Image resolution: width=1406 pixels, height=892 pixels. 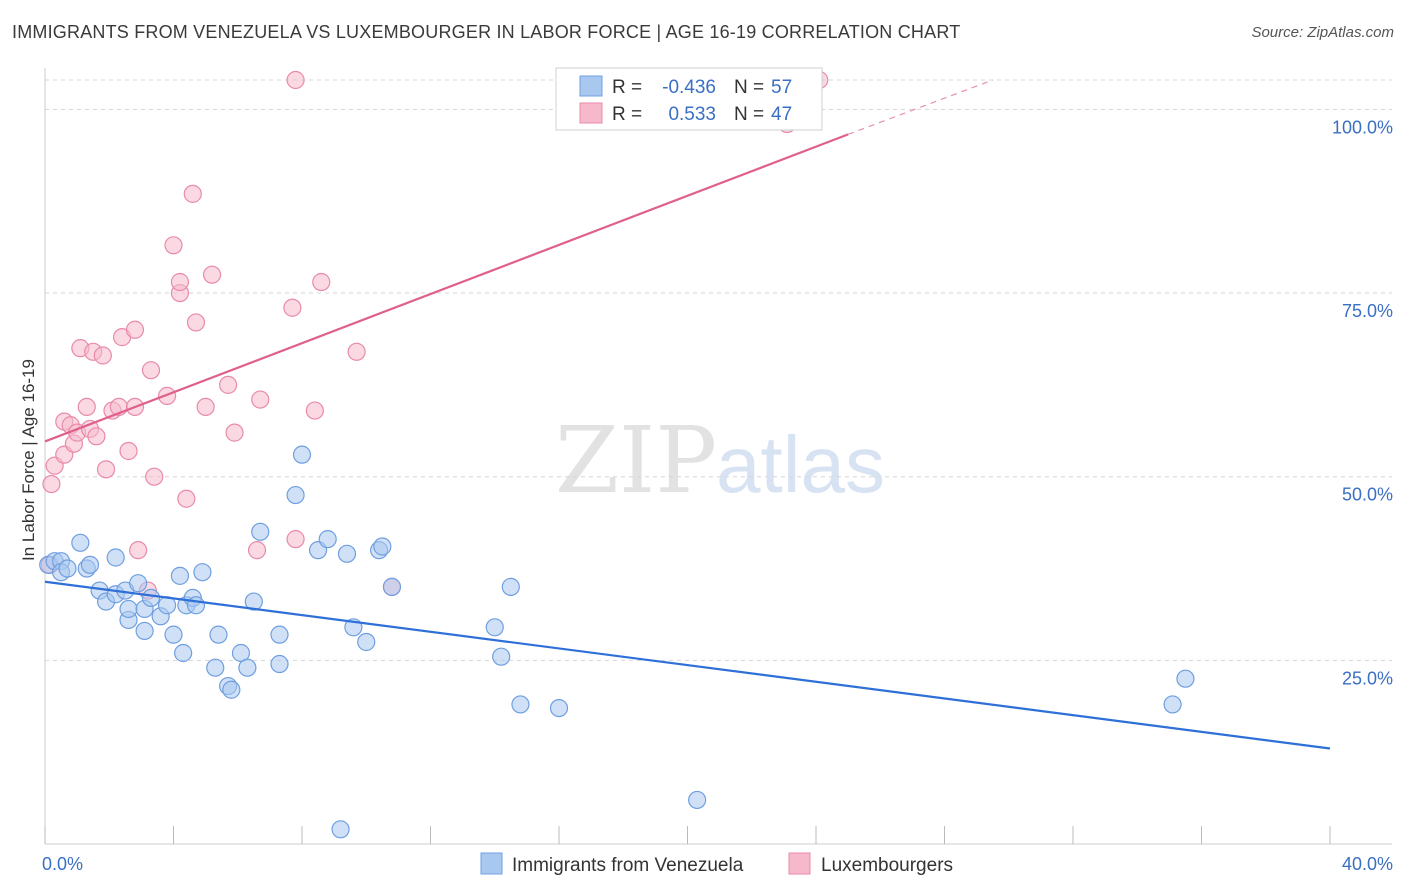 I want to click on legend-n-value-1: 57, so click(x=781, y=87).